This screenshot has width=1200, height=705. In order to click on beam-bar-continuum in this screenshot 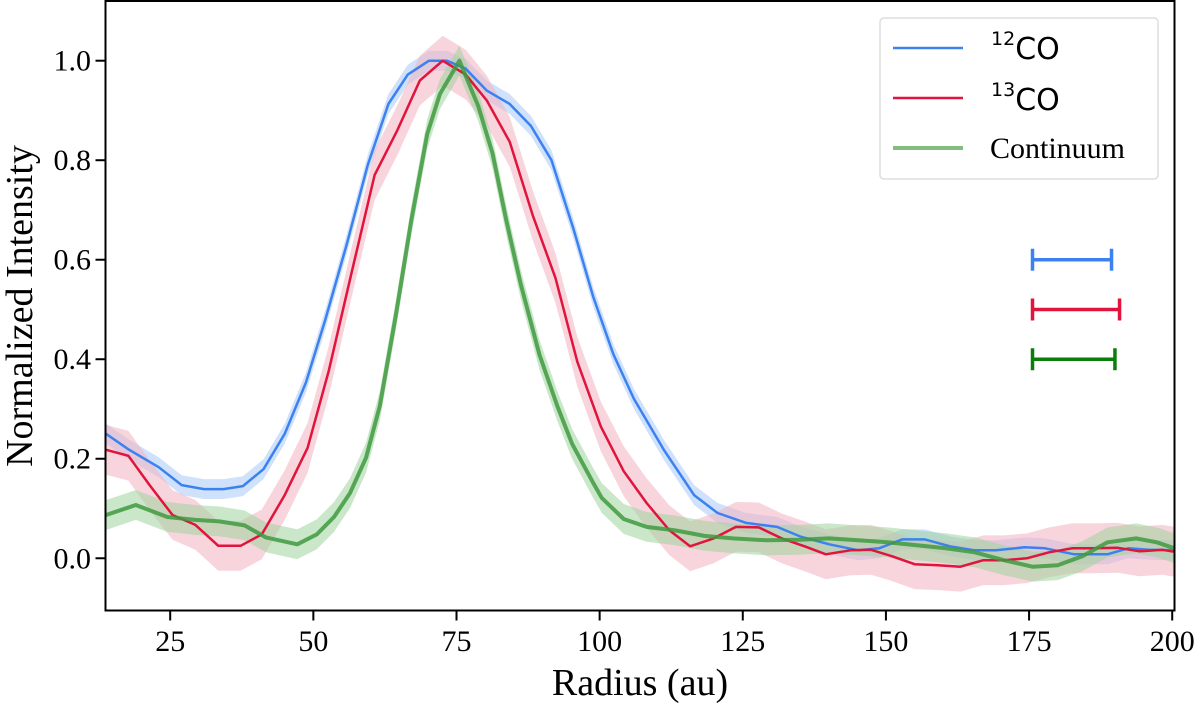, I will do `click(1073, 359)`.